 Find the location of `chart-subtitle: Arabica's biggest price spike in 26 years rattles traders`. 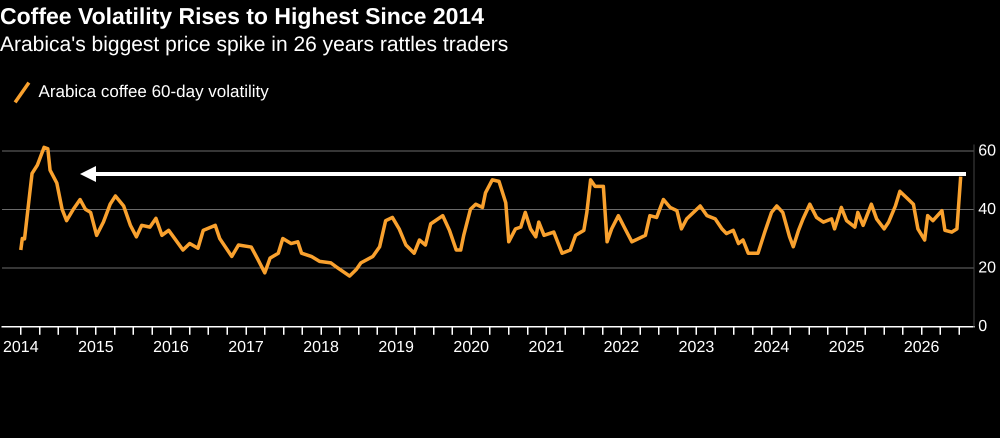

chart-subtitle: Arabica's biggest price spike in 26 years rattles traders is located at coordinates (254, 45).